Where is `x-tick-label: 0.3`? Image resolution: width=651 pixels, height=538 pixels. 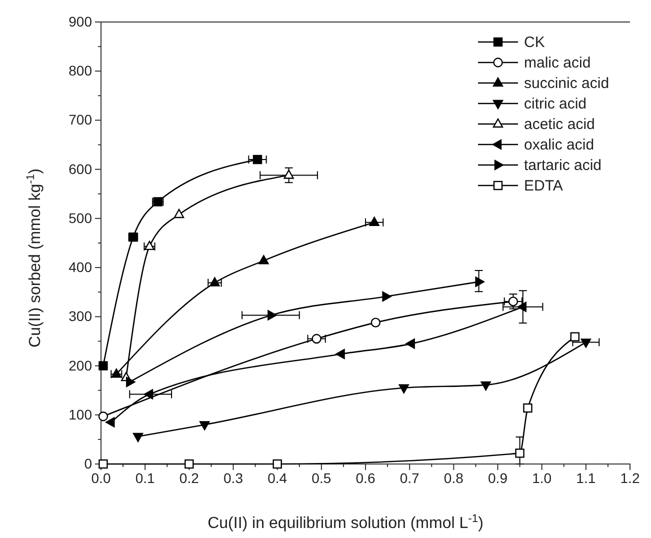
x-tick-label: 0.3 is located at coordinates (234, 478).